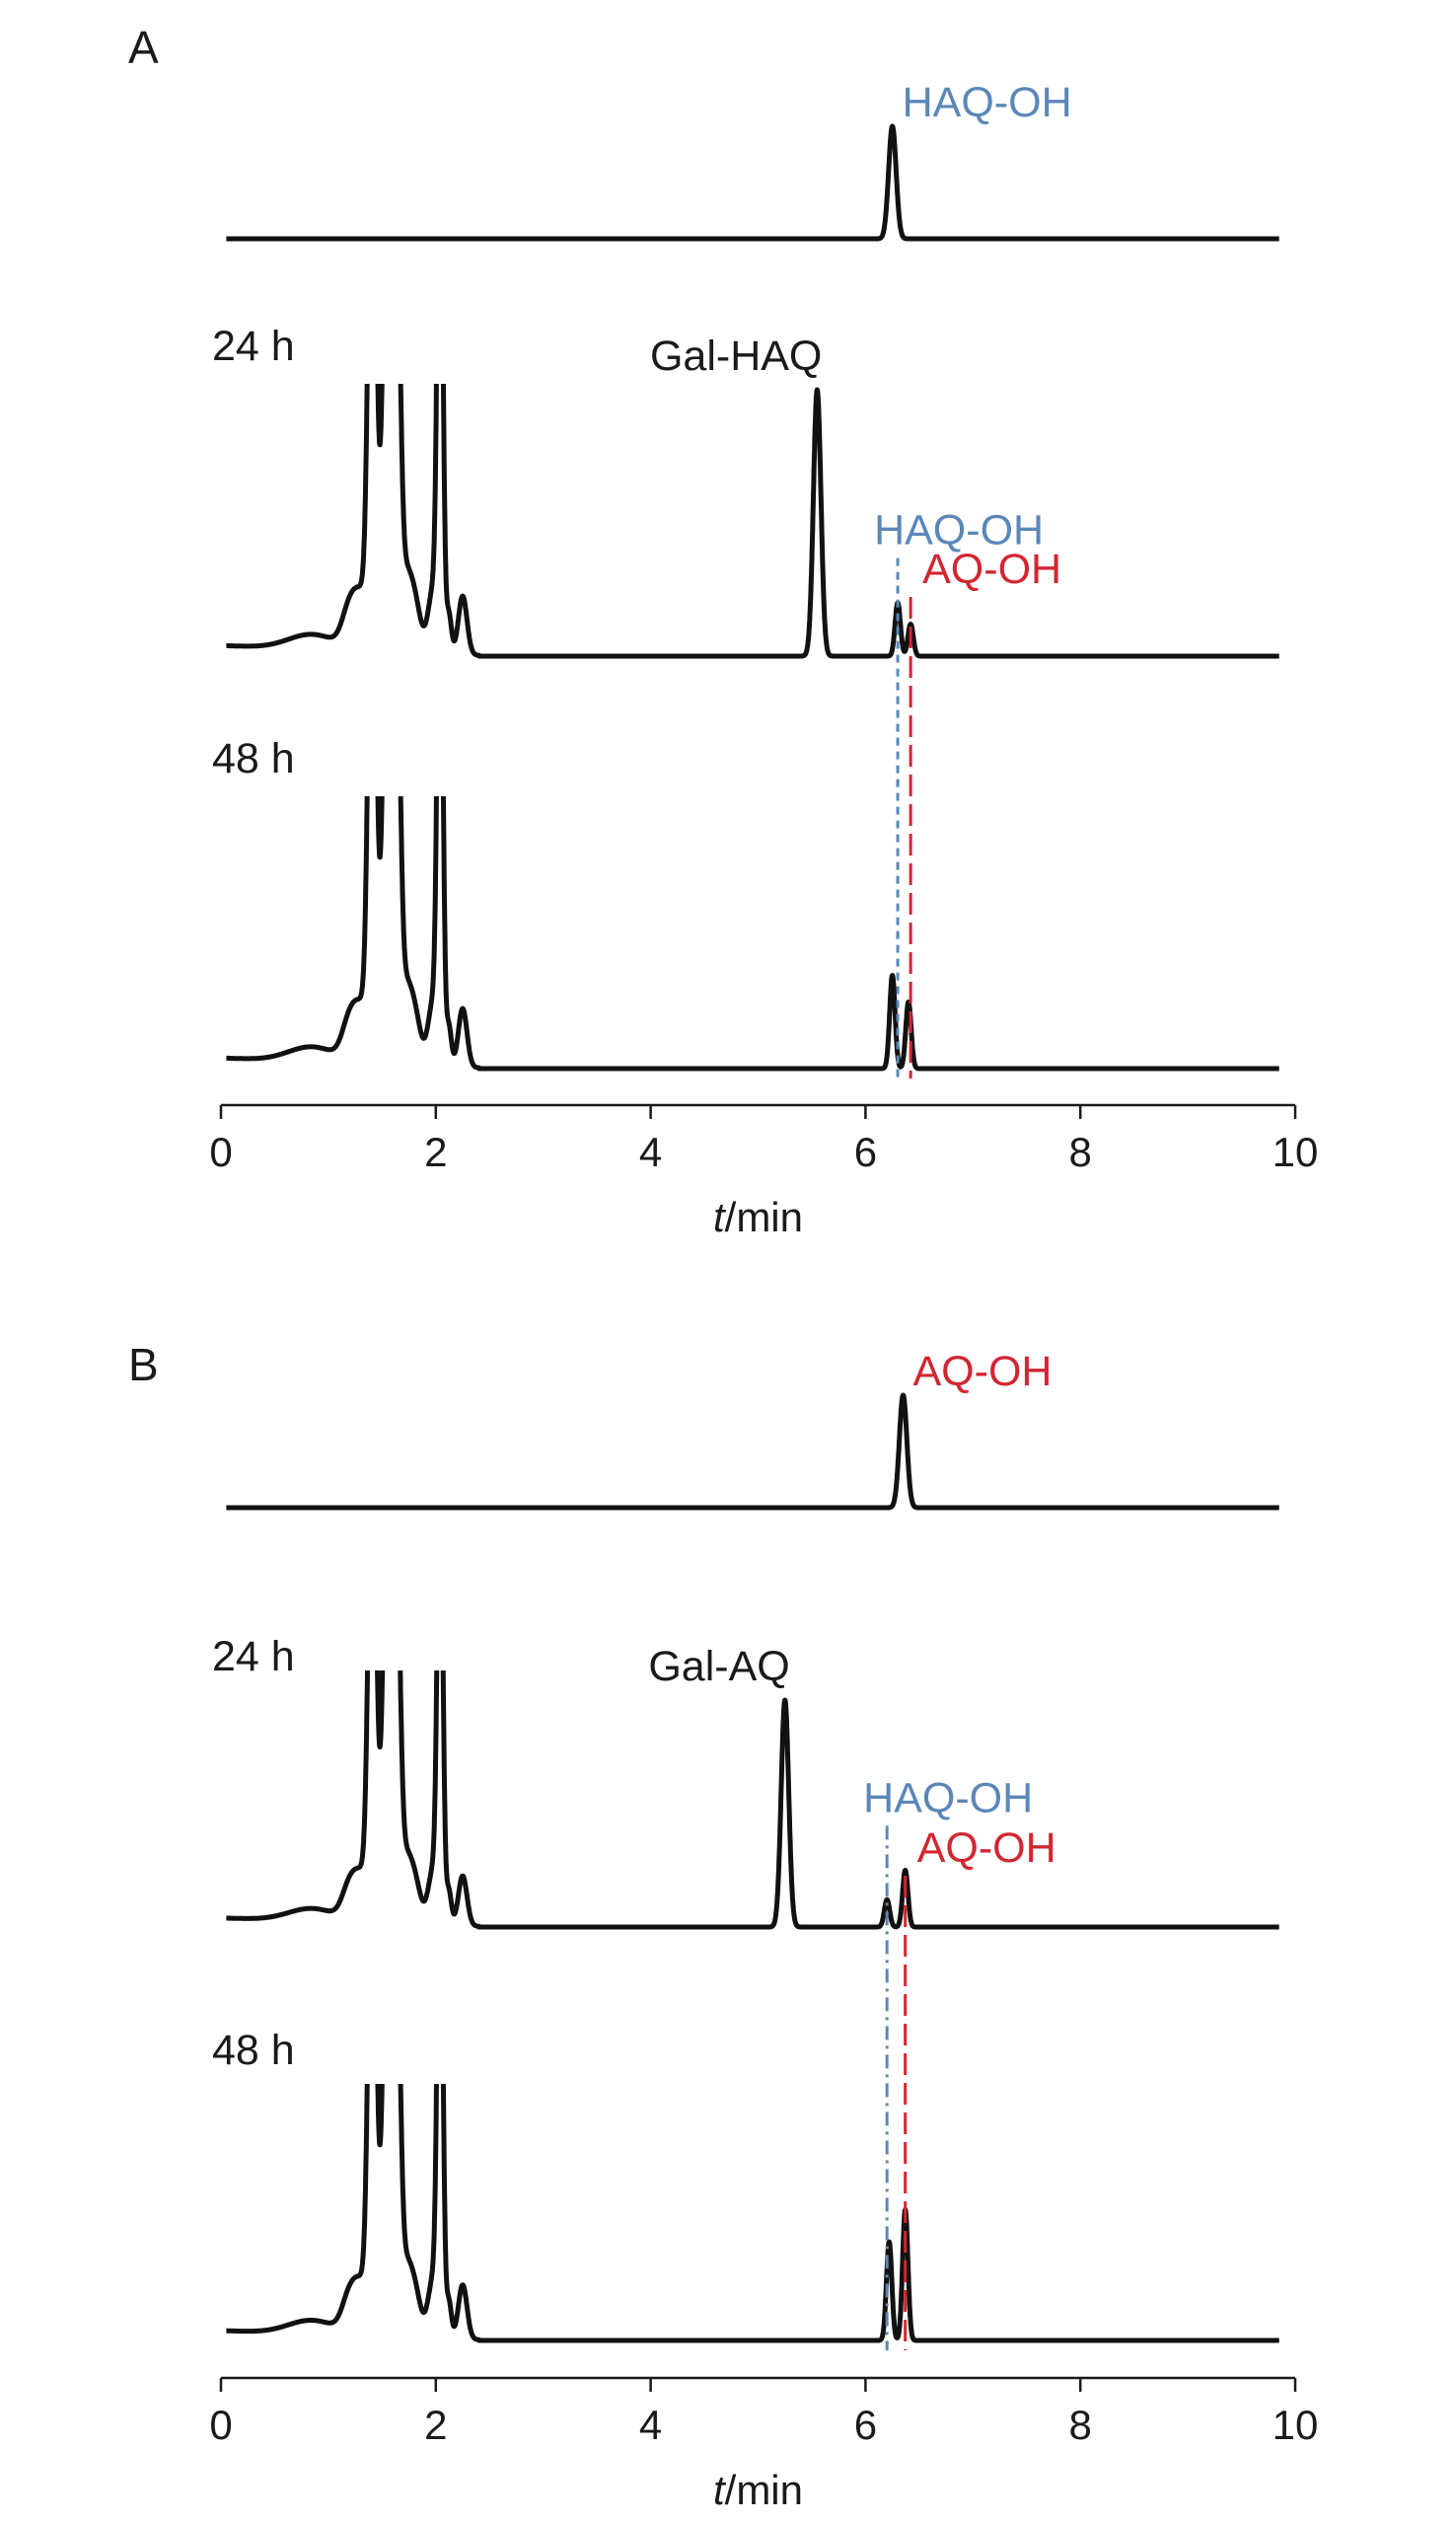 The image size is (1456, 2522). What do you see at coordinates (143, 1364) in the screenshot?
I see `panel-letter-b: B` at bounding box center [143, 1364].